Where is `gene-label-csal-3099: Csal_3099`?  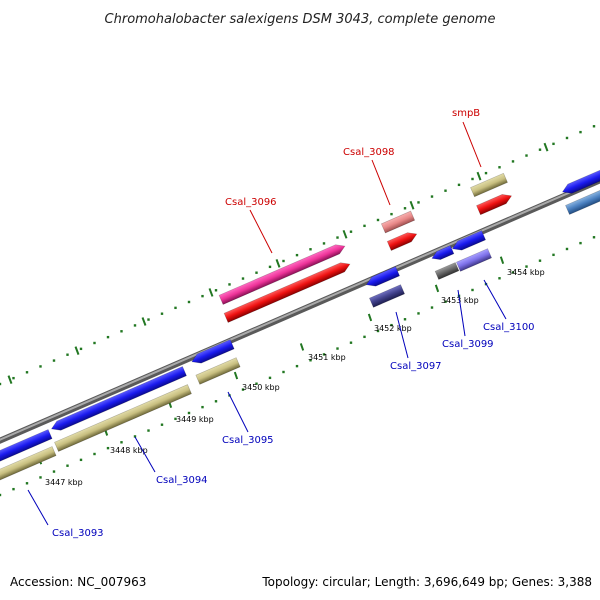 gene-label-csal-3099: Csal_3099 is located at coordinates (468, 344).